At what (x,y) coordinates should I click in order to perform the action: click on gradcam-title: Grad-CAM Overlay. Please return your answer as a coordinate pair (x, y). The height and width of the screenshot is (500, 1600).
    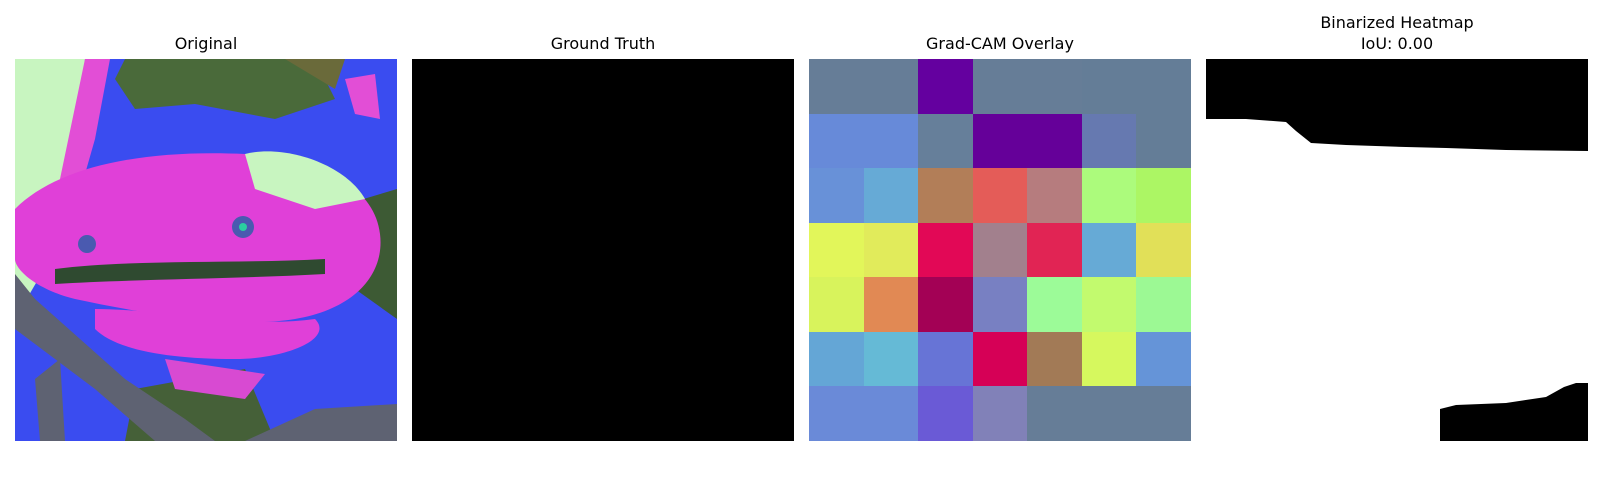
    Looking at the image, I should click on (1000, 43).